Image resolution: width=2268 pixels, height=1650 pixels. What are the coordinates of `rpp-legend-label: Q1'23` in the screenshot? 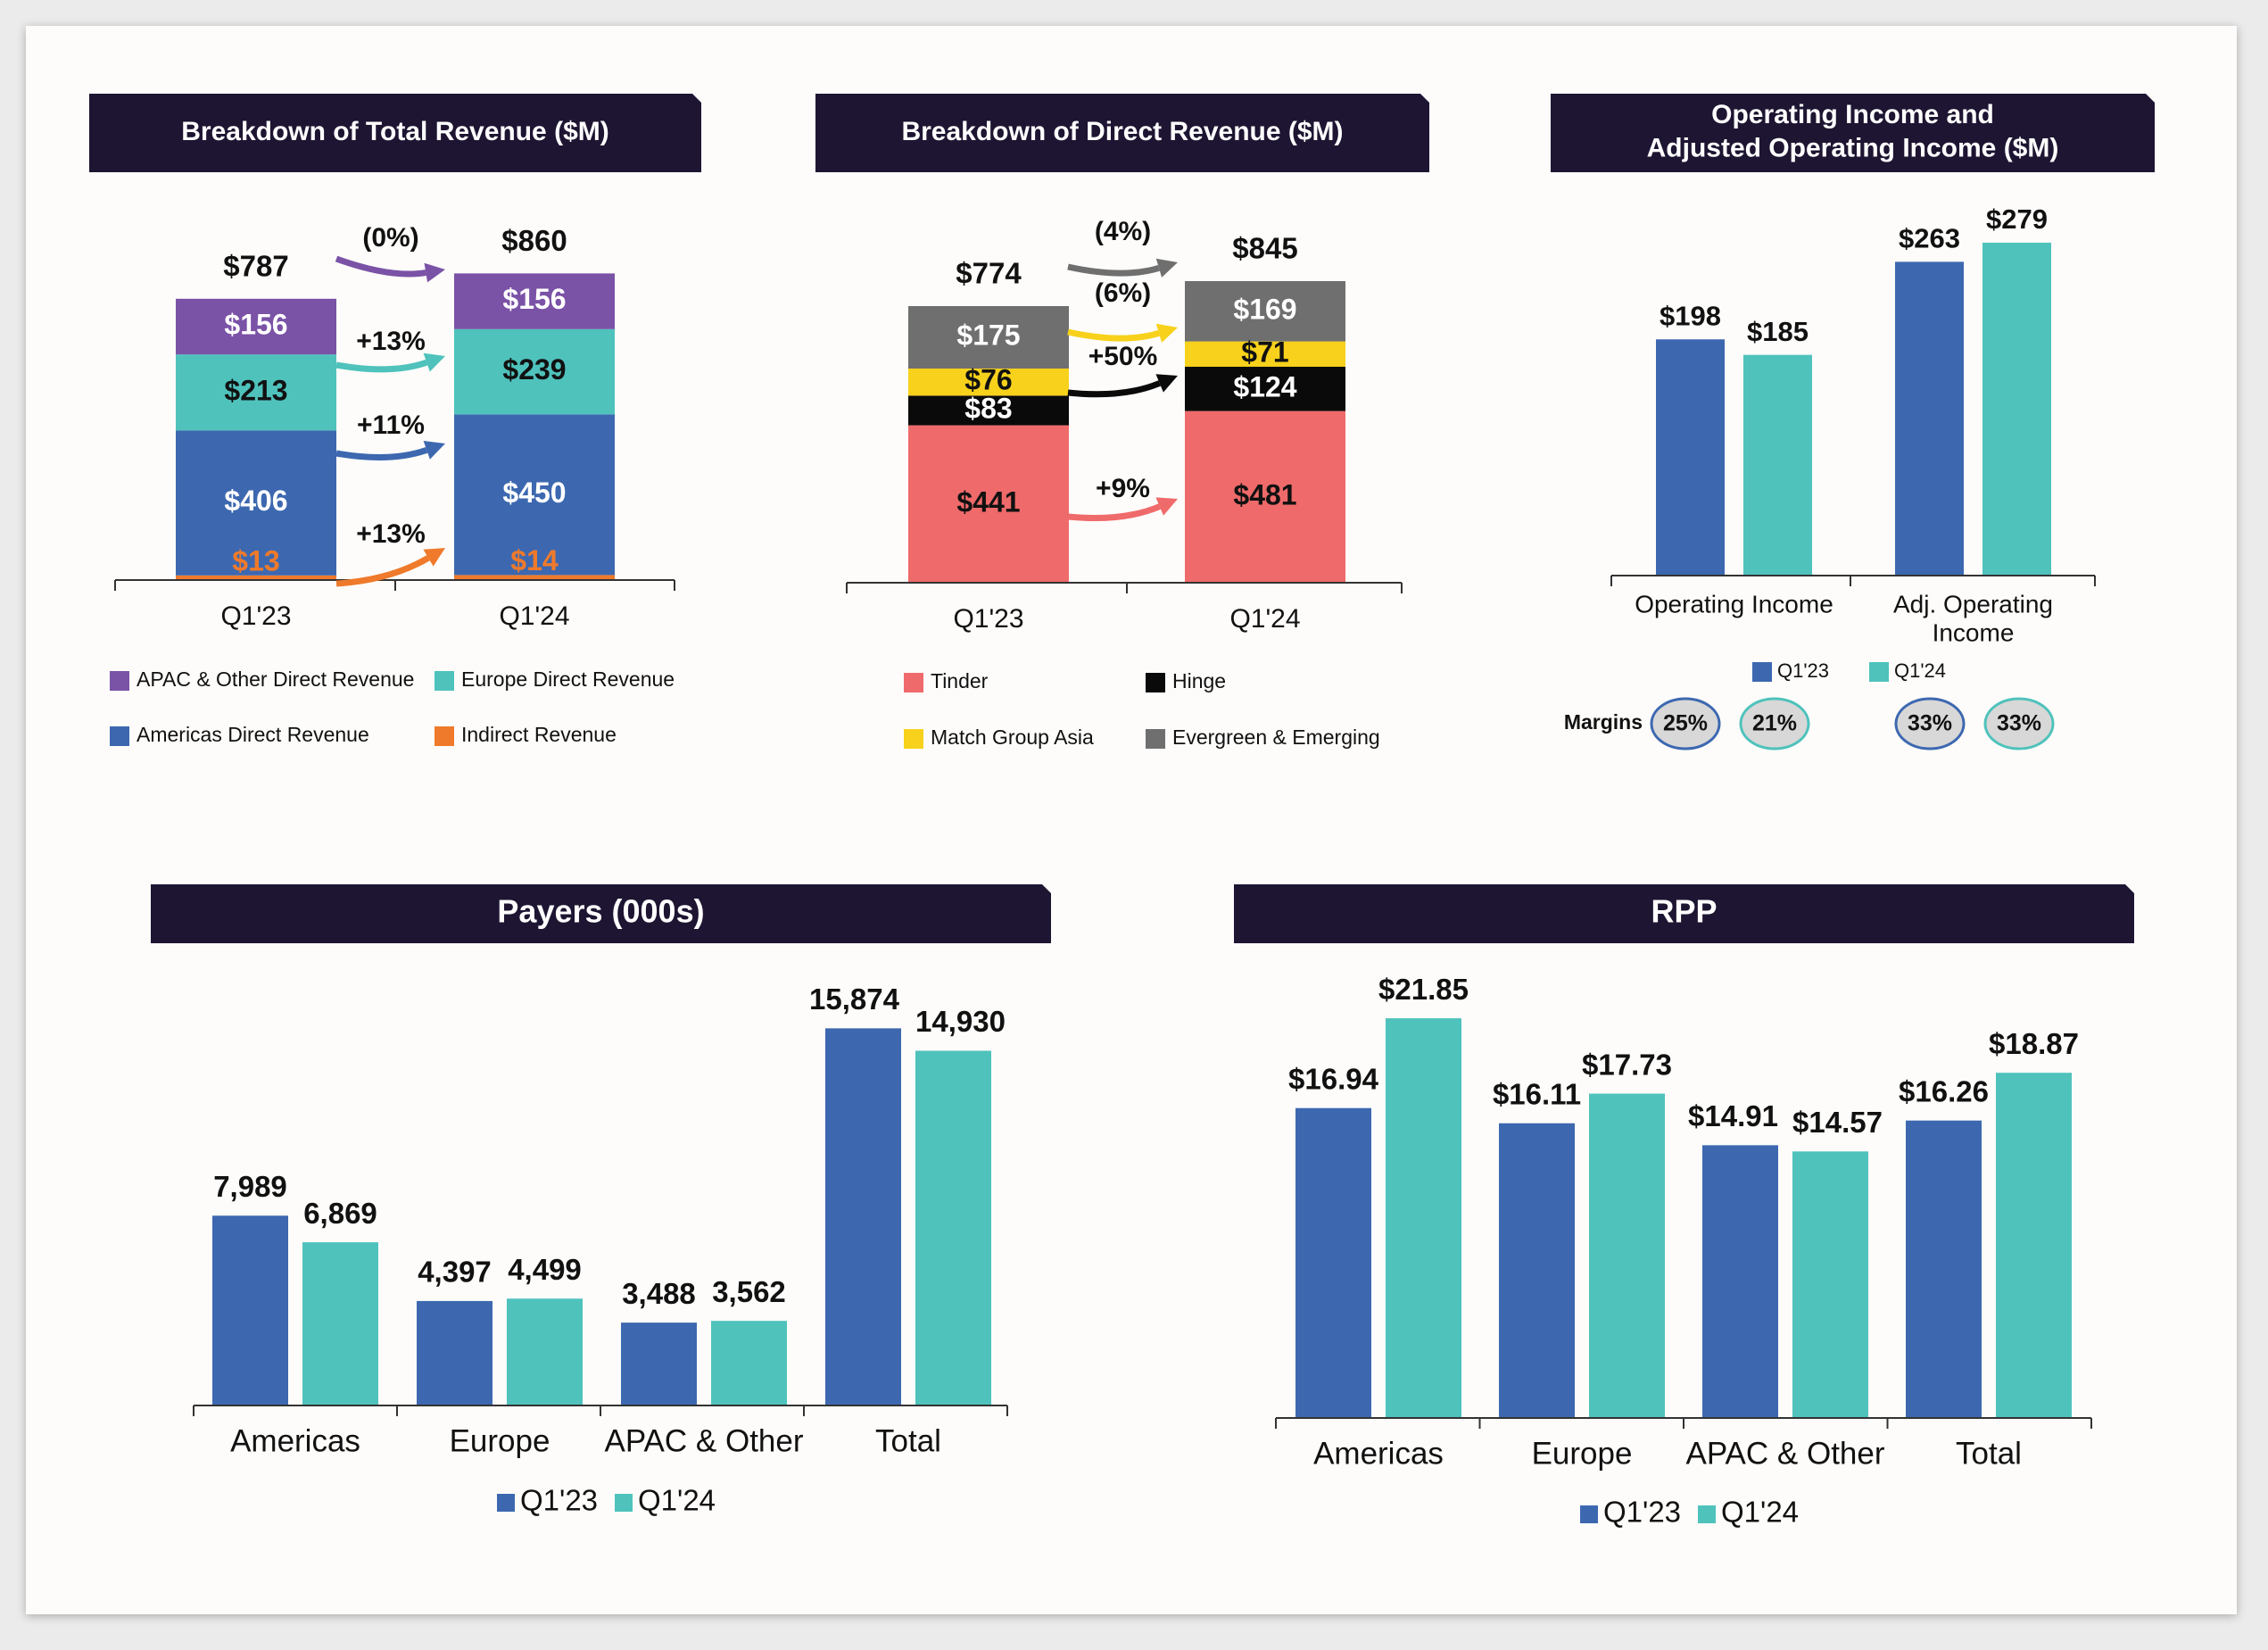 It's located at (1642, 1513).